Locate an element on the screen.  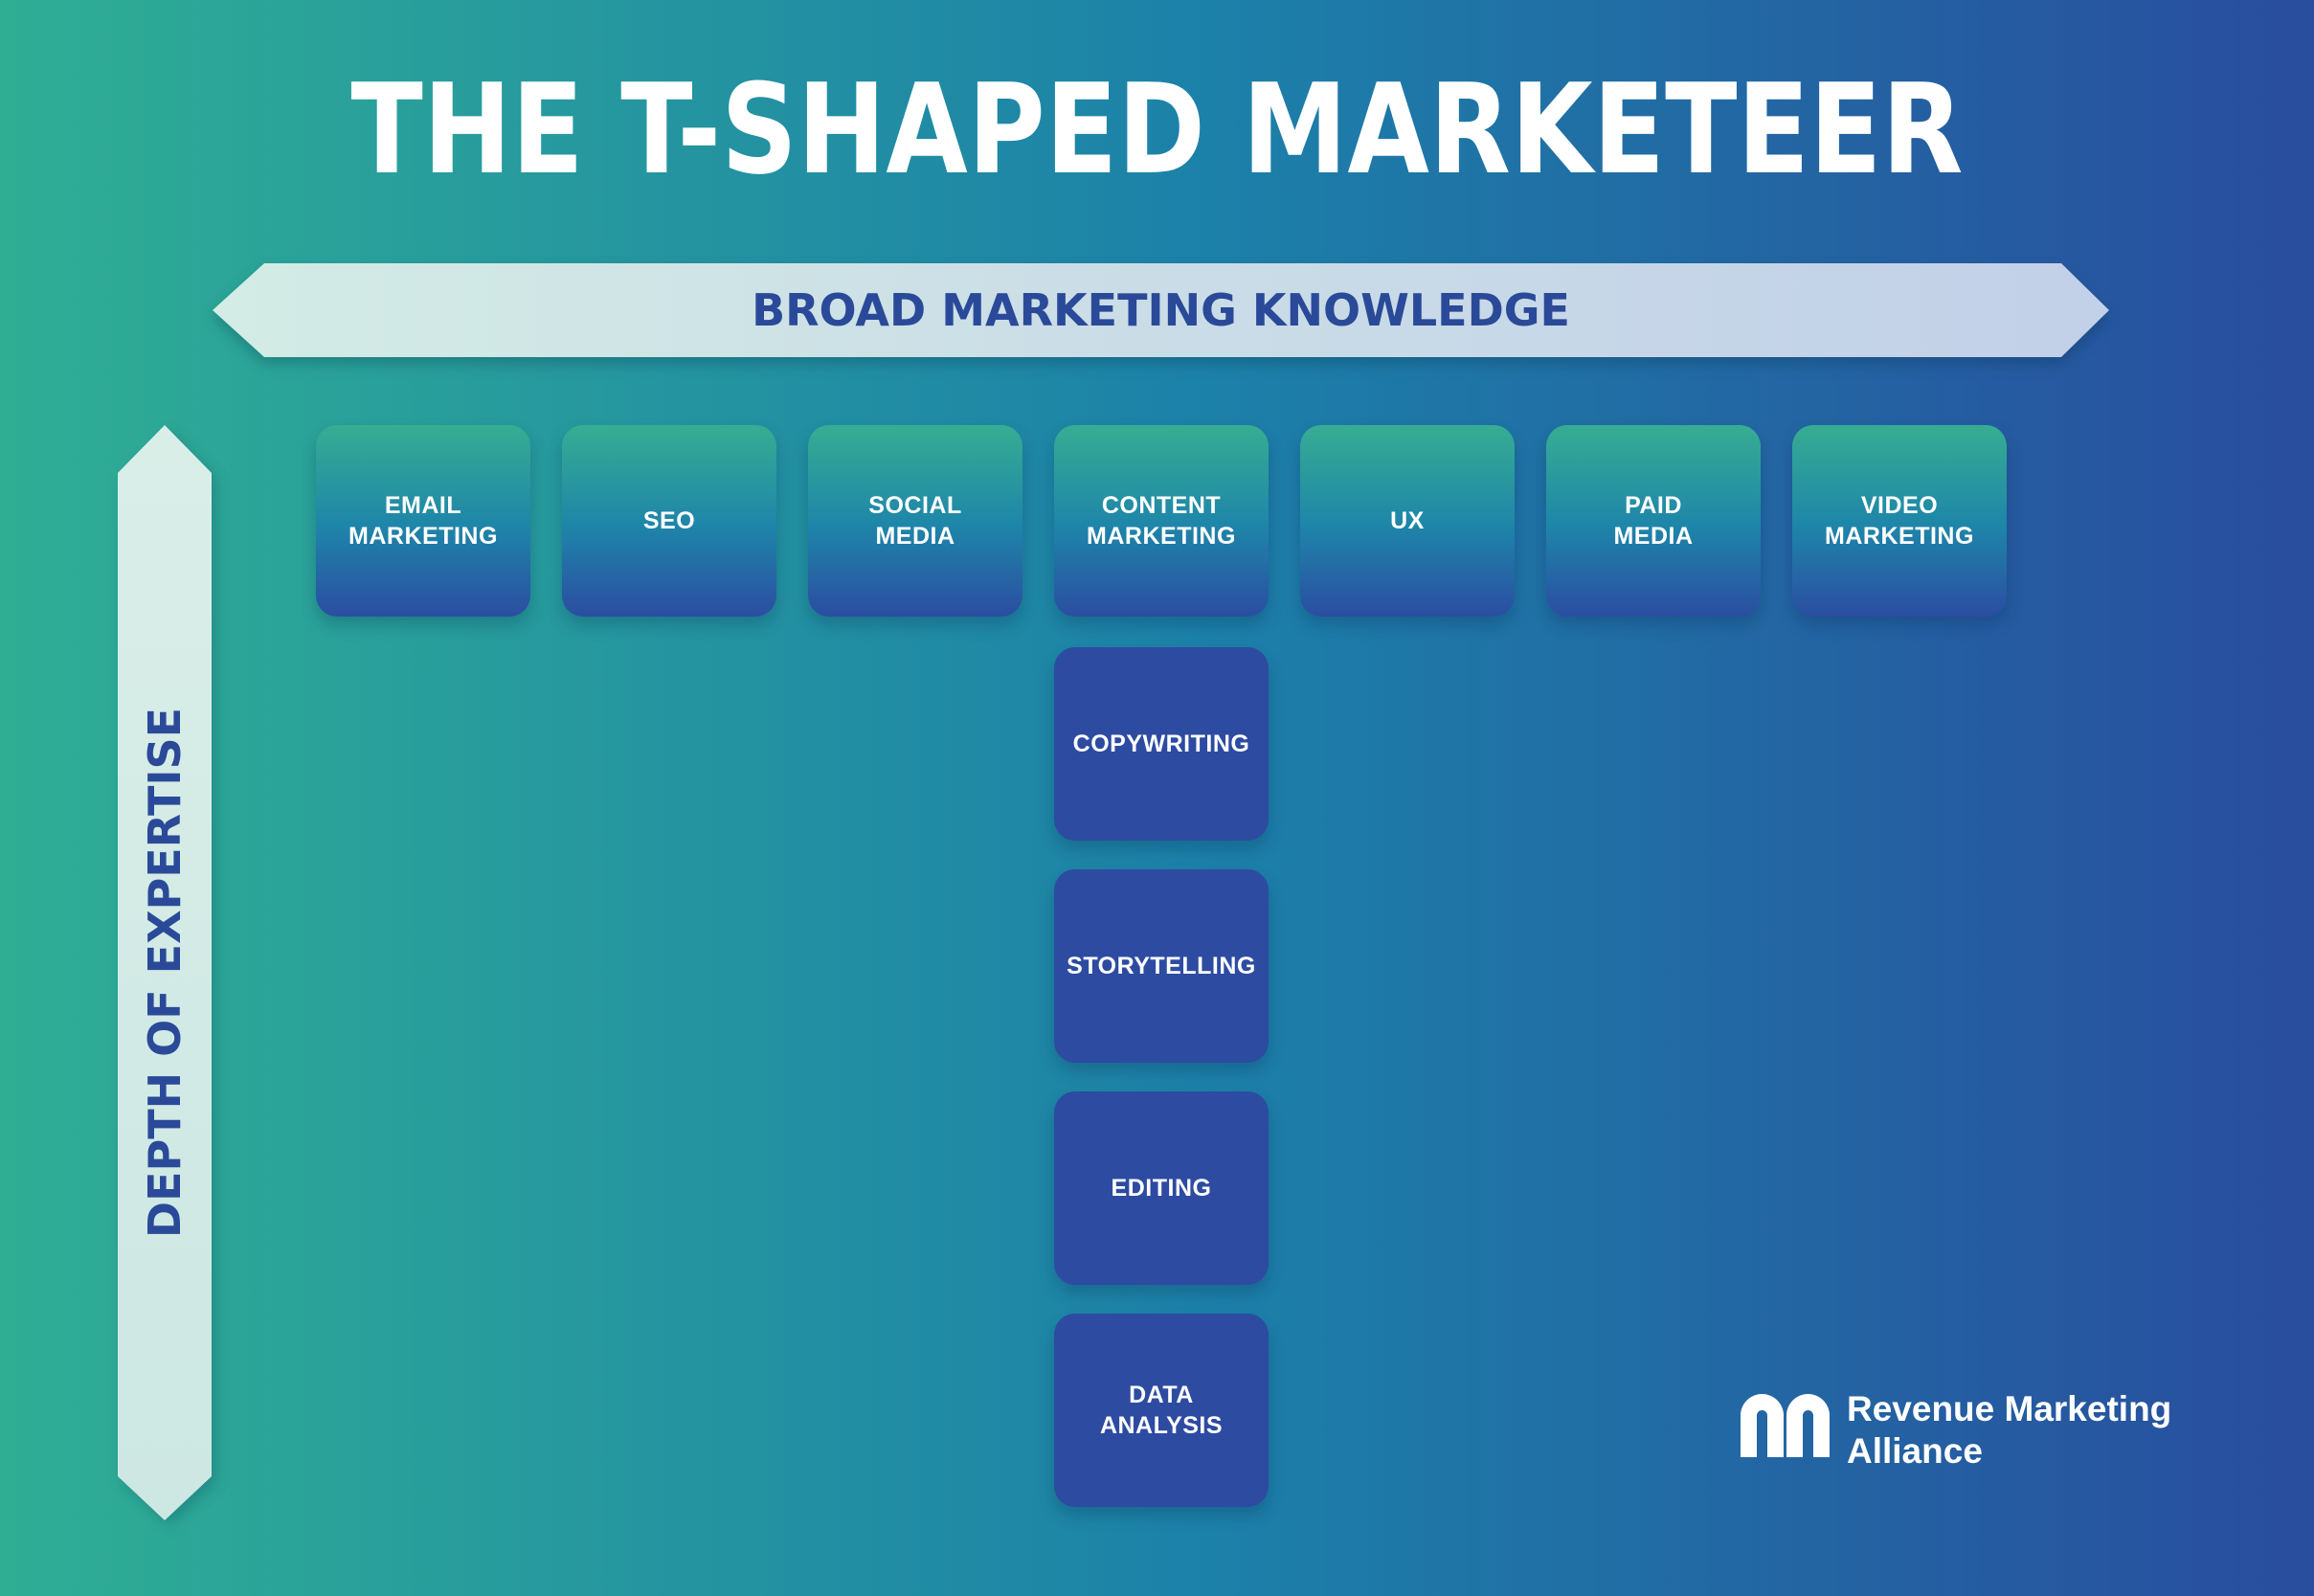
box-data-analysis: DATA ANALYSIS is located at coordinates (1161, 1410).